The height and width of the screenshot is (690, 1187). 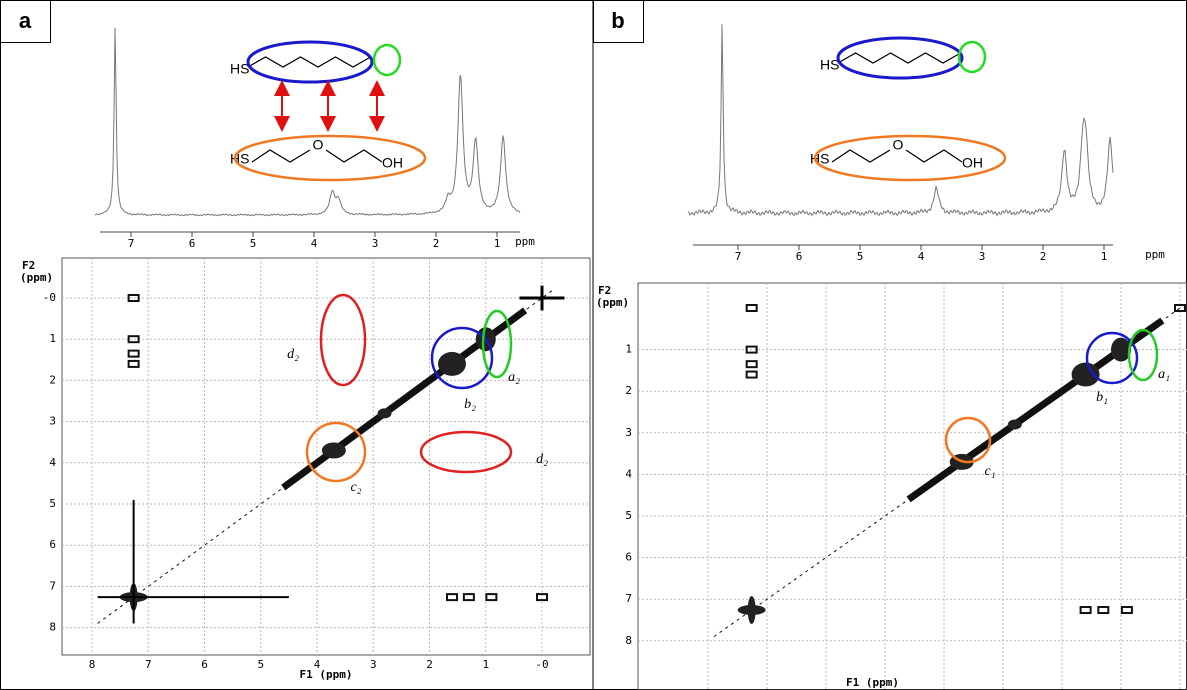 I want to click on f1-tick-label: 3, so click(x=373, y=664).